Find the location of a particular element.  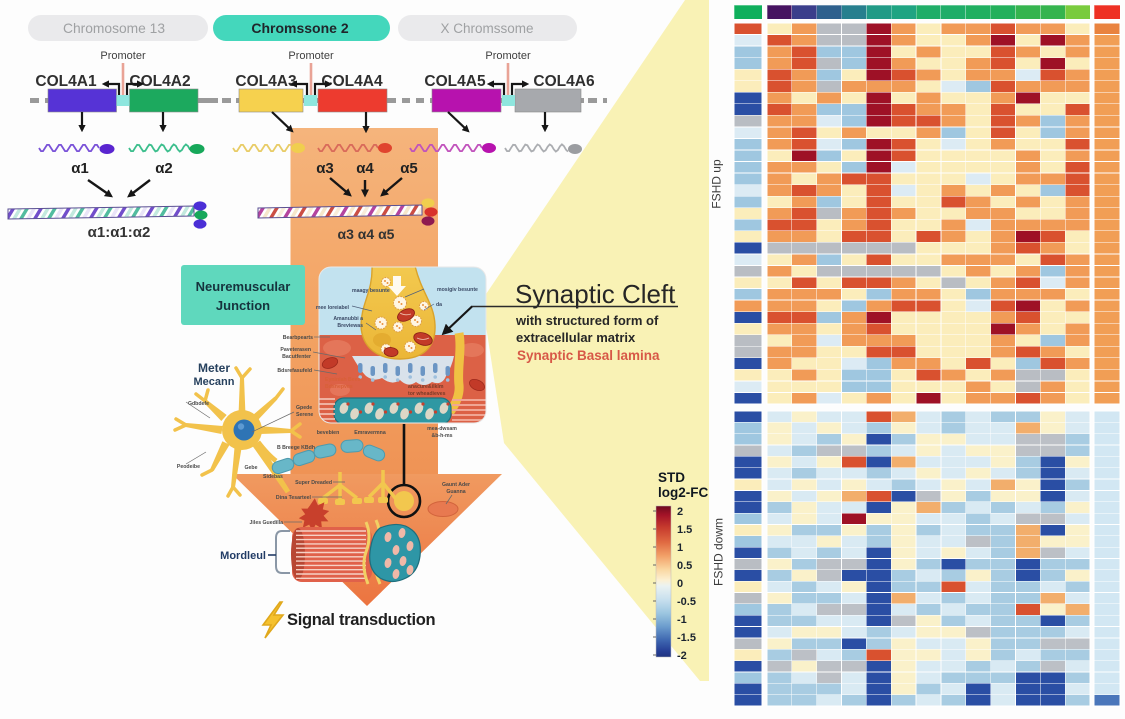

svg-text: -1 is located at coordinates (682, 620).